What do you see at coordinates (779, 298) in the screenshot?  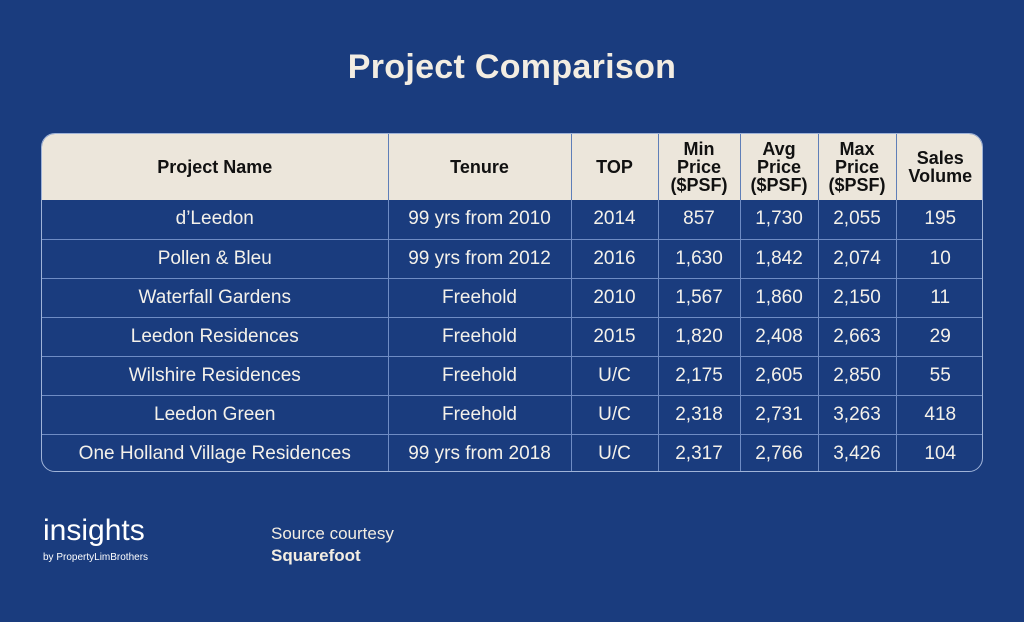 I see `cell-avg-price: 1,860` at bounding box center [779, 298].